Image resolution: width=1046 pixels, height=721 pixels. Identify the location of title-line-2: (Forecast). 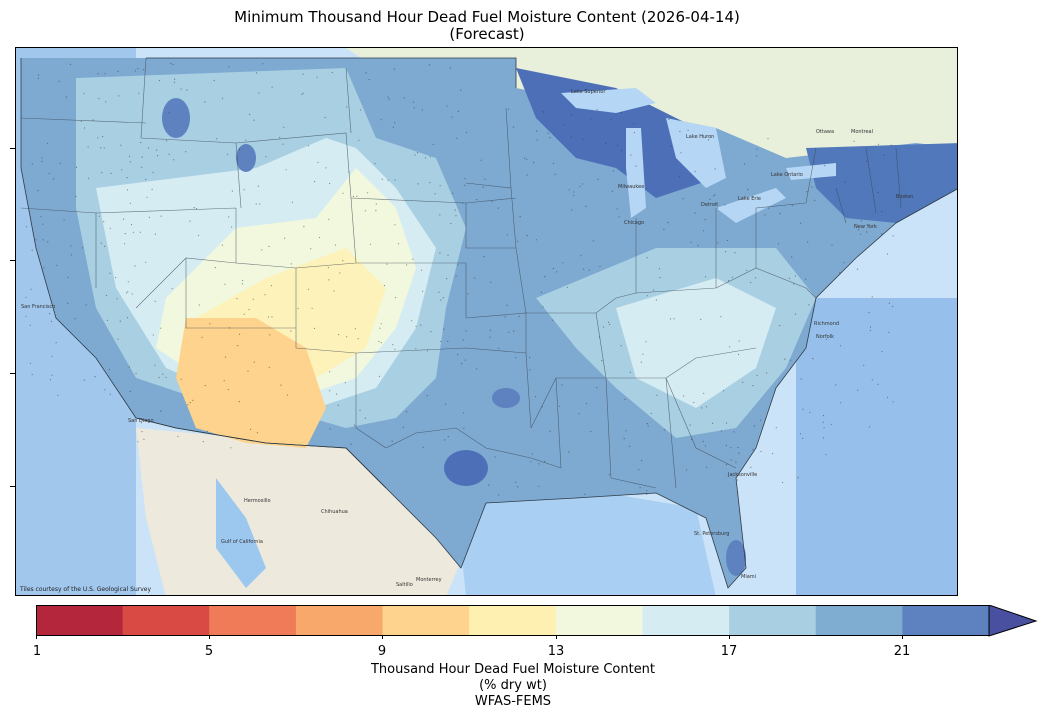
(487, 34).